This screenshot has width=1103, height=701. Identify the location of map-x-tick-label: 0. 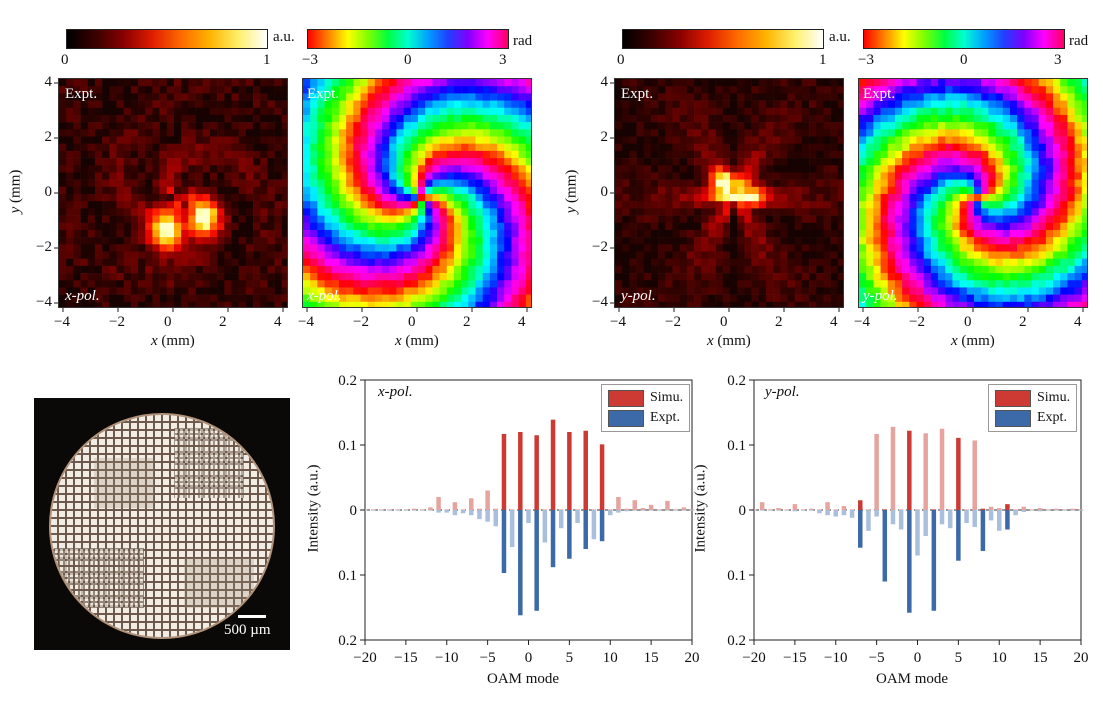
(724, 322).